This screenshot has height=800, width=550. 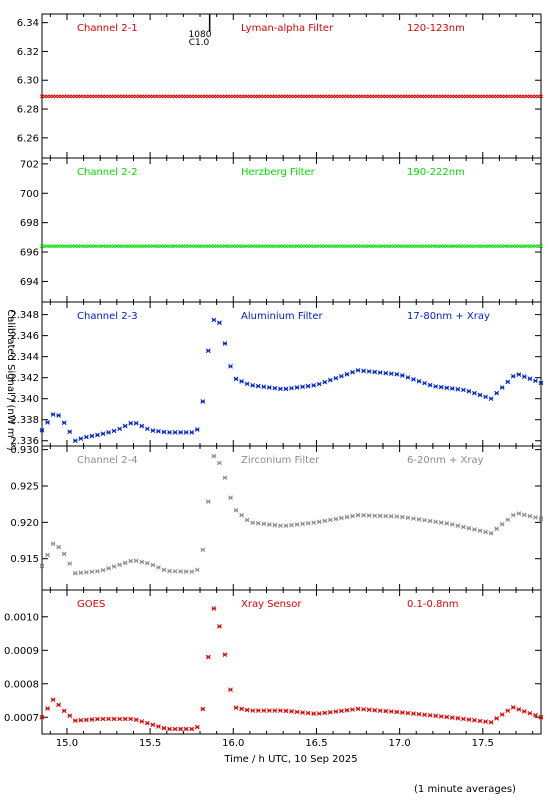 What do you see at coordinates (29, 194) in the screenshot?
I see `y-tick-label: 700` at bounding box center [29, 194].